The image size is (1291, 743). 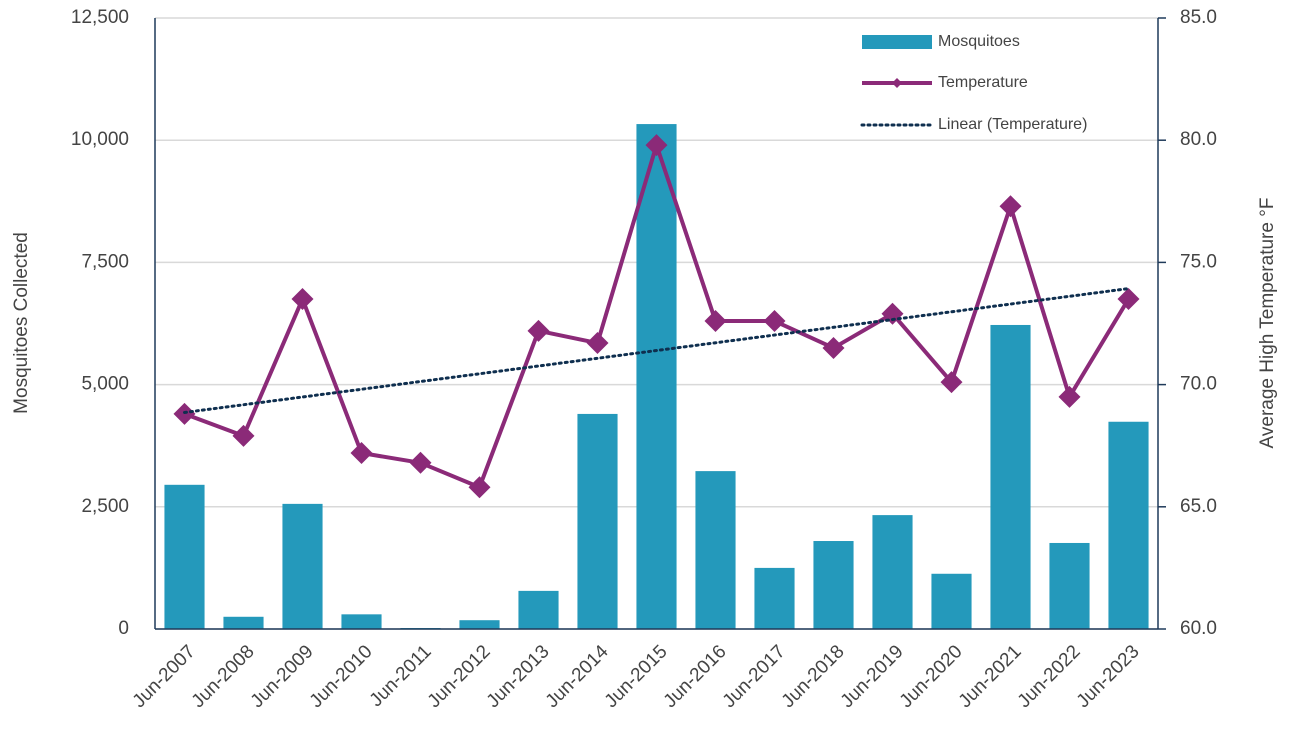 I want to click on x-tick-label: Jun-2015, so click(x=636, y=676).